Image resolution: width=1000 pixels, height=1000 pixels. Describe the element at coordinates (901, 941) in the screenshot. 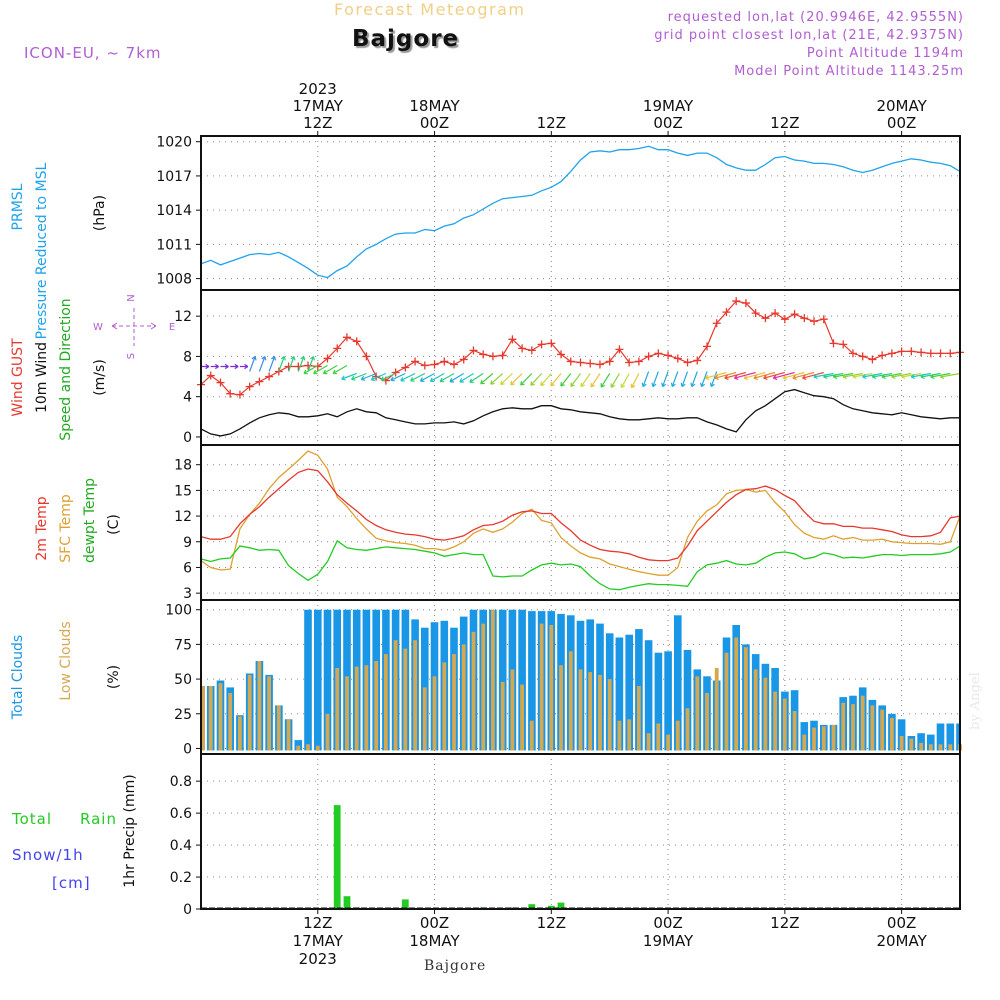

I see `time-label-bottom: 20MAY` at that location.